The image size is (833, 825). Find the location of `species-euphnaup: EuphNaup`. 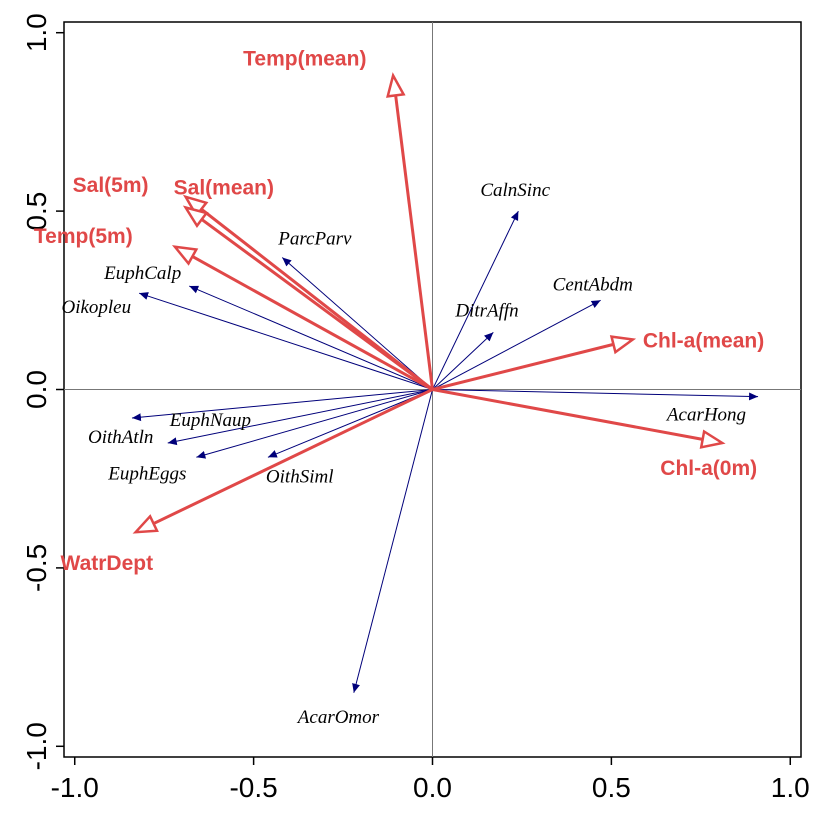

species-euphnaup: EuphNaup is located at coordinates (300, 417).